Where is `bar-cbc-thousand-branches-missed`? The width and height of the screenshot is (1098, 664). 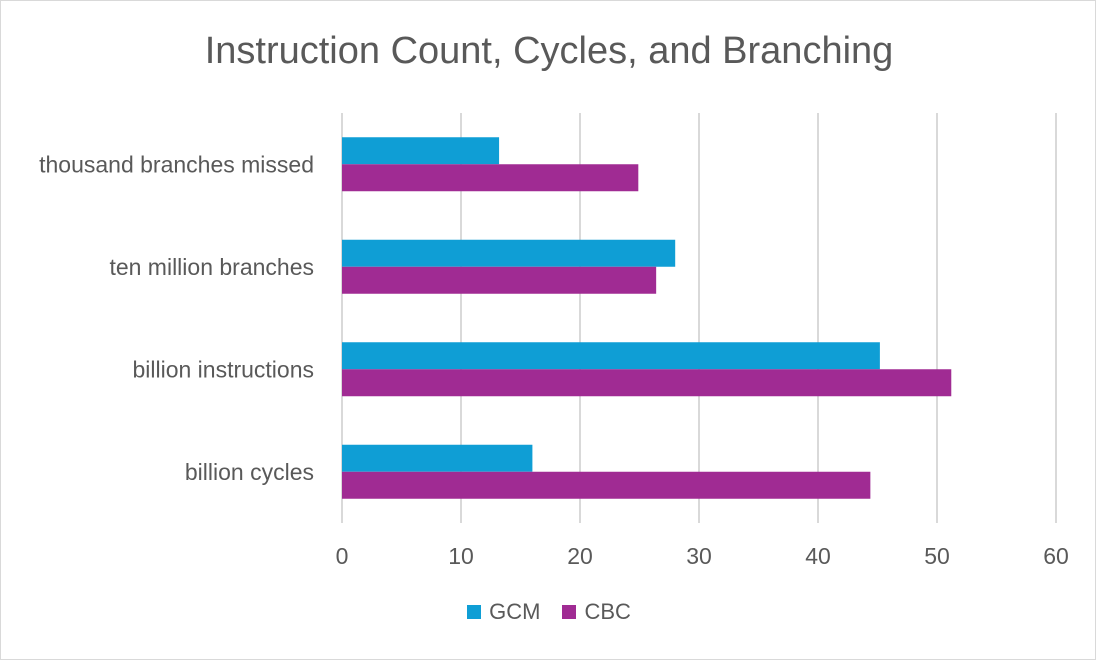
bar-cbc-thousand-branches-missed is located at coordinates (490, 178).